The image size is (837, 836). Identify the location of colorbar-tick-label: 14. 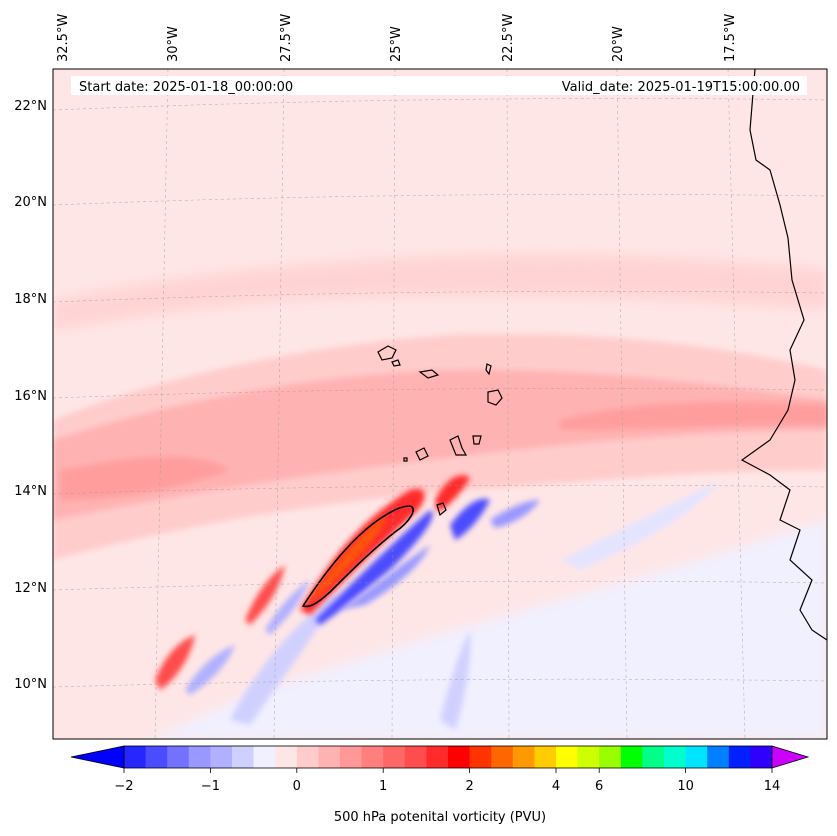
(772, 786).